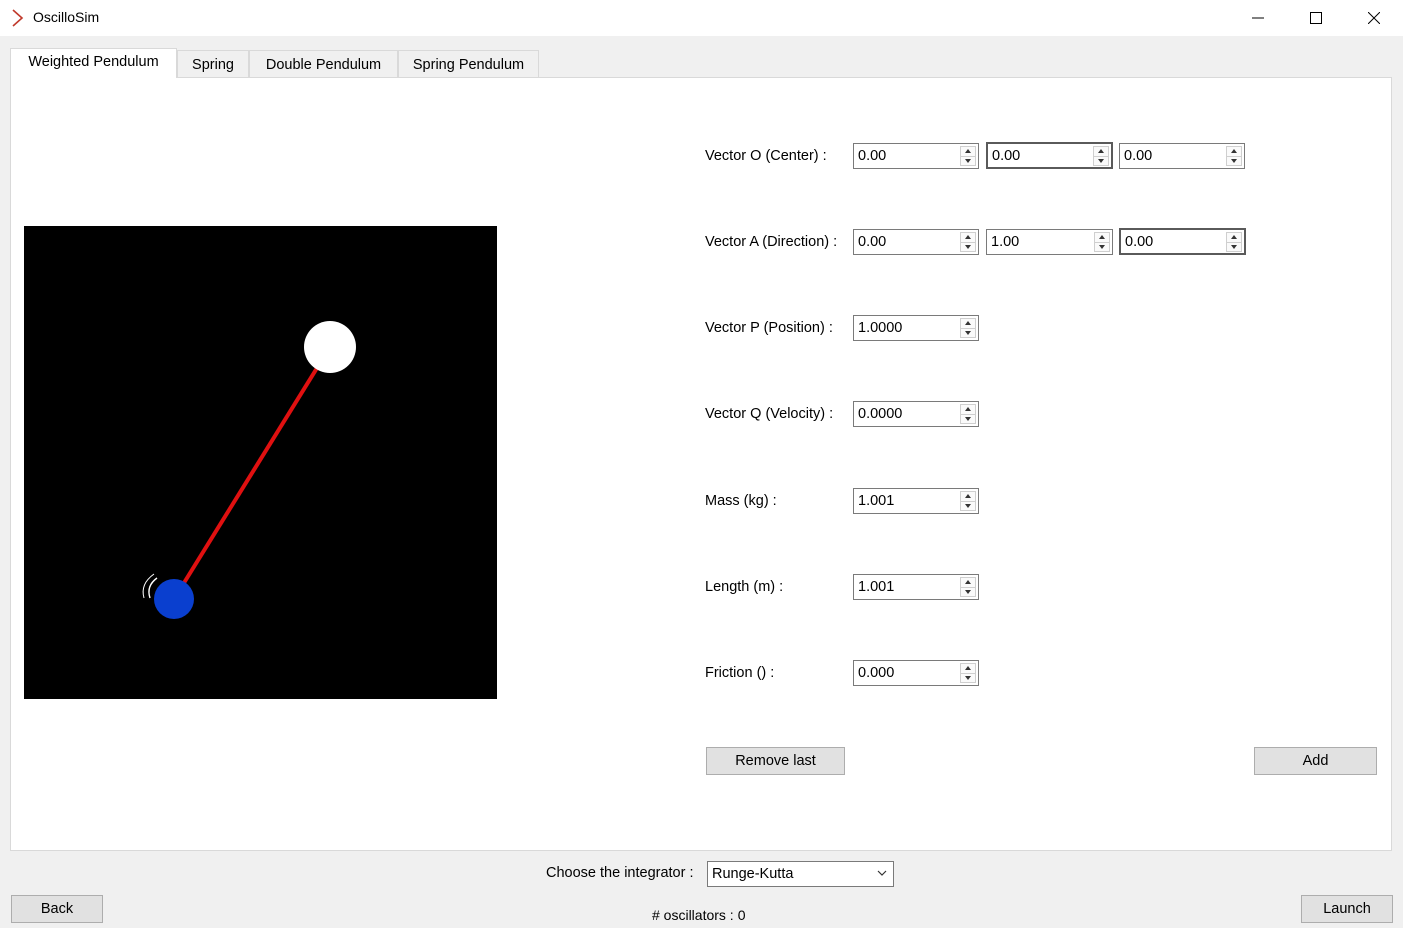 The width and height of the screenshot is (1403, 928). What do you see at coordinates (916, 328) in the screenshot?
I see `vector-p-spinbox: 1.0000` at bounding box center [916, 328].